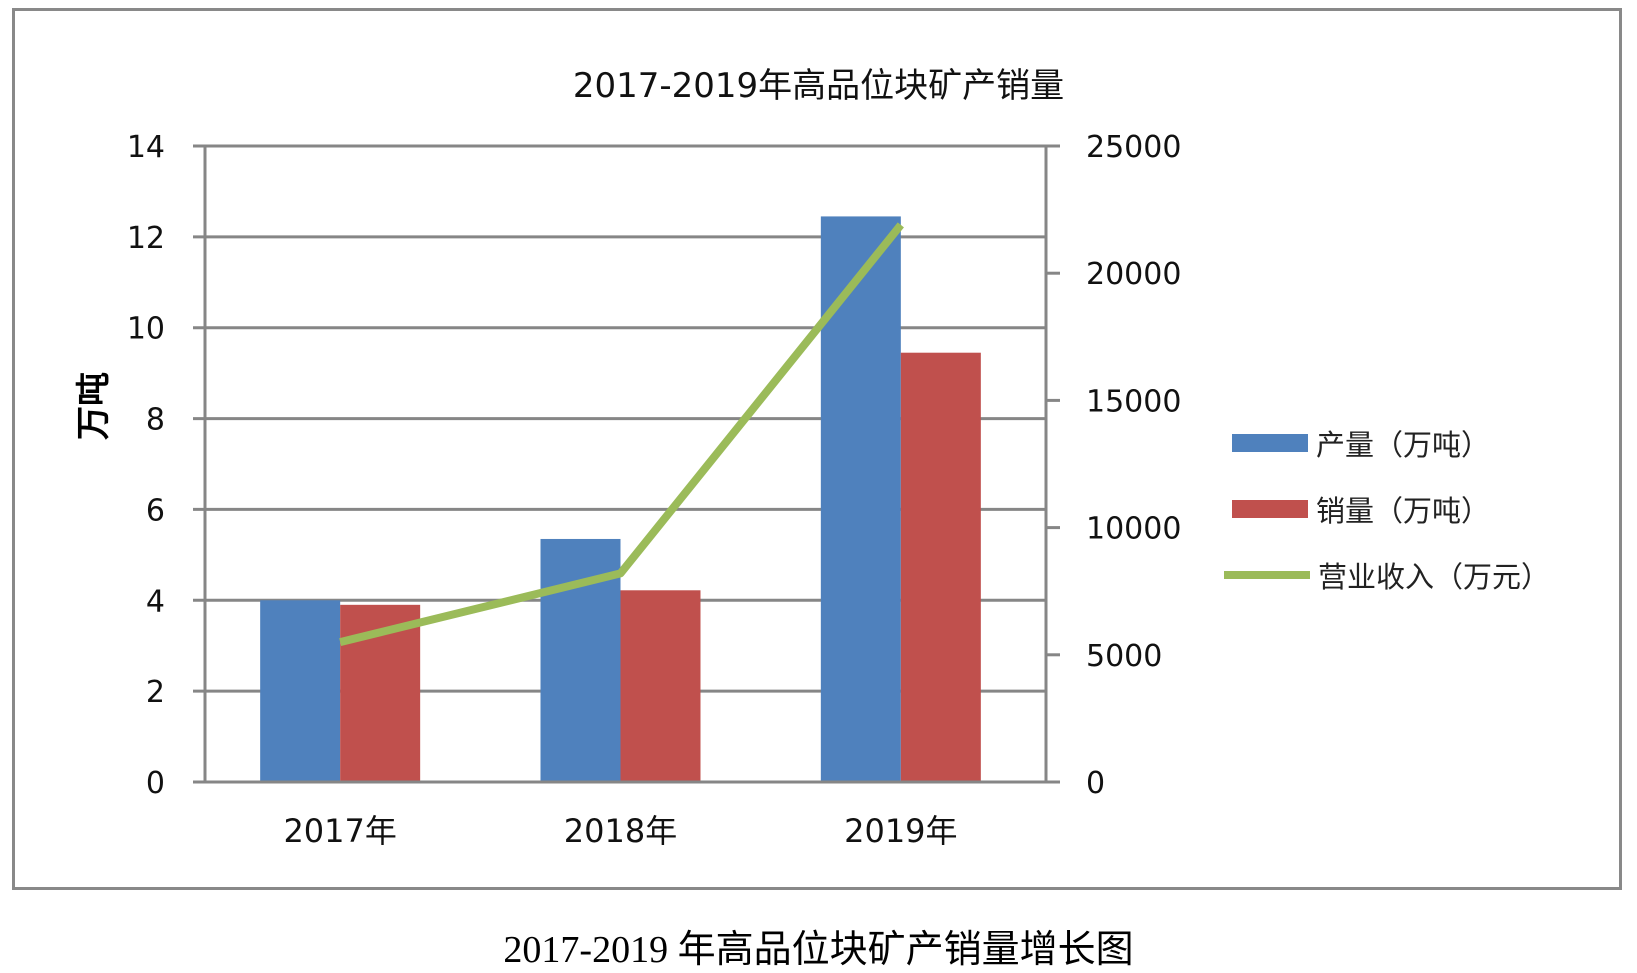  What do you see at coordinates (155, 420) in the screenshot?
I see `y-tick-label: 8` at bounding box center [155, 420].